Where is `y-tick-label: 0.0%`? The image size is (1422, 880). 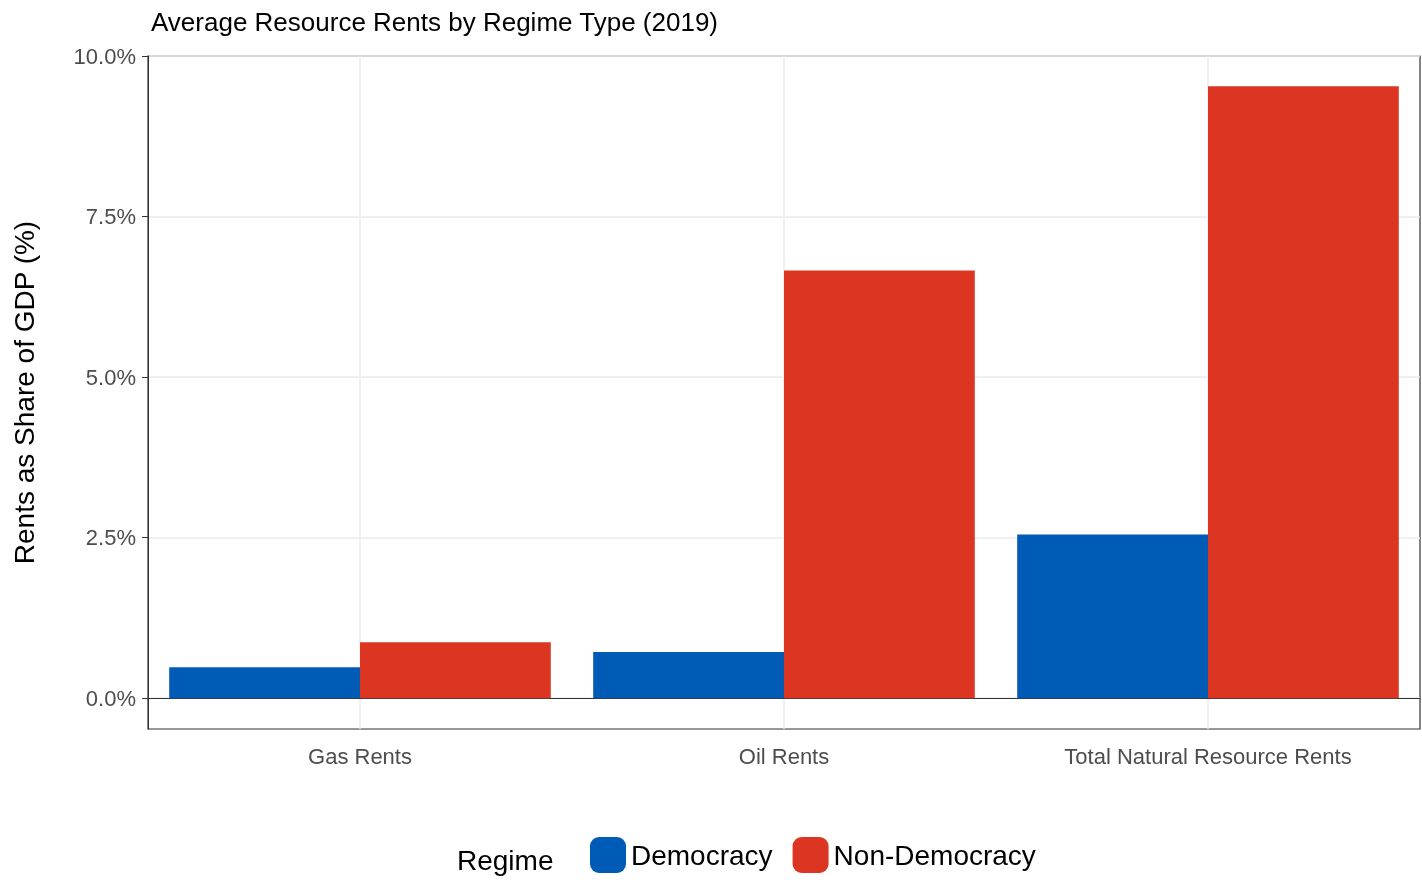 y-tick-label: 0.0% is located at coordinates (110, 698).